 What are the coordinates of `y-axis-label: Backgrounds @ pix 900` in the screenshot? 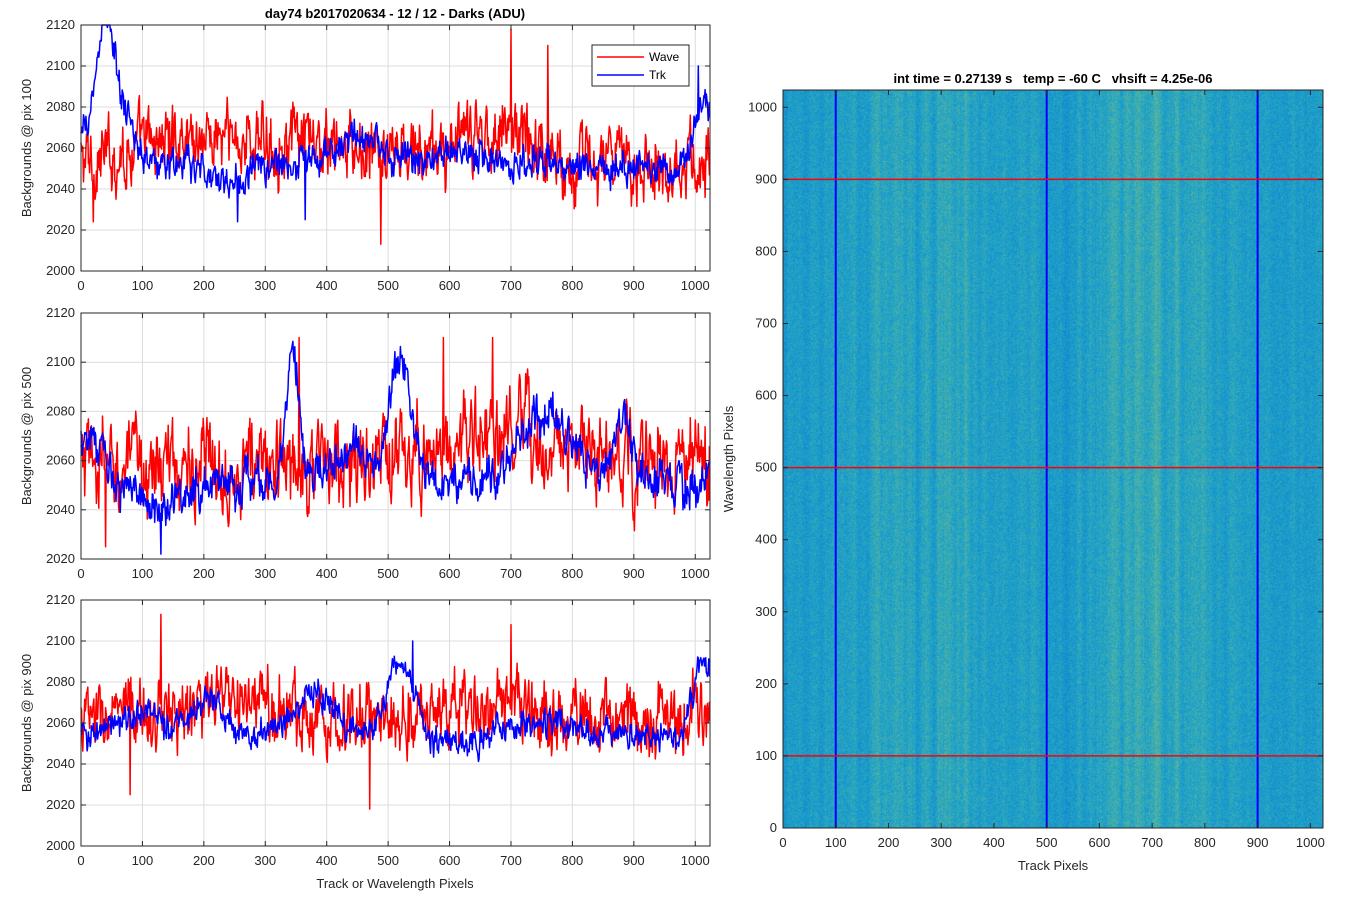 It's located at (26, 723).